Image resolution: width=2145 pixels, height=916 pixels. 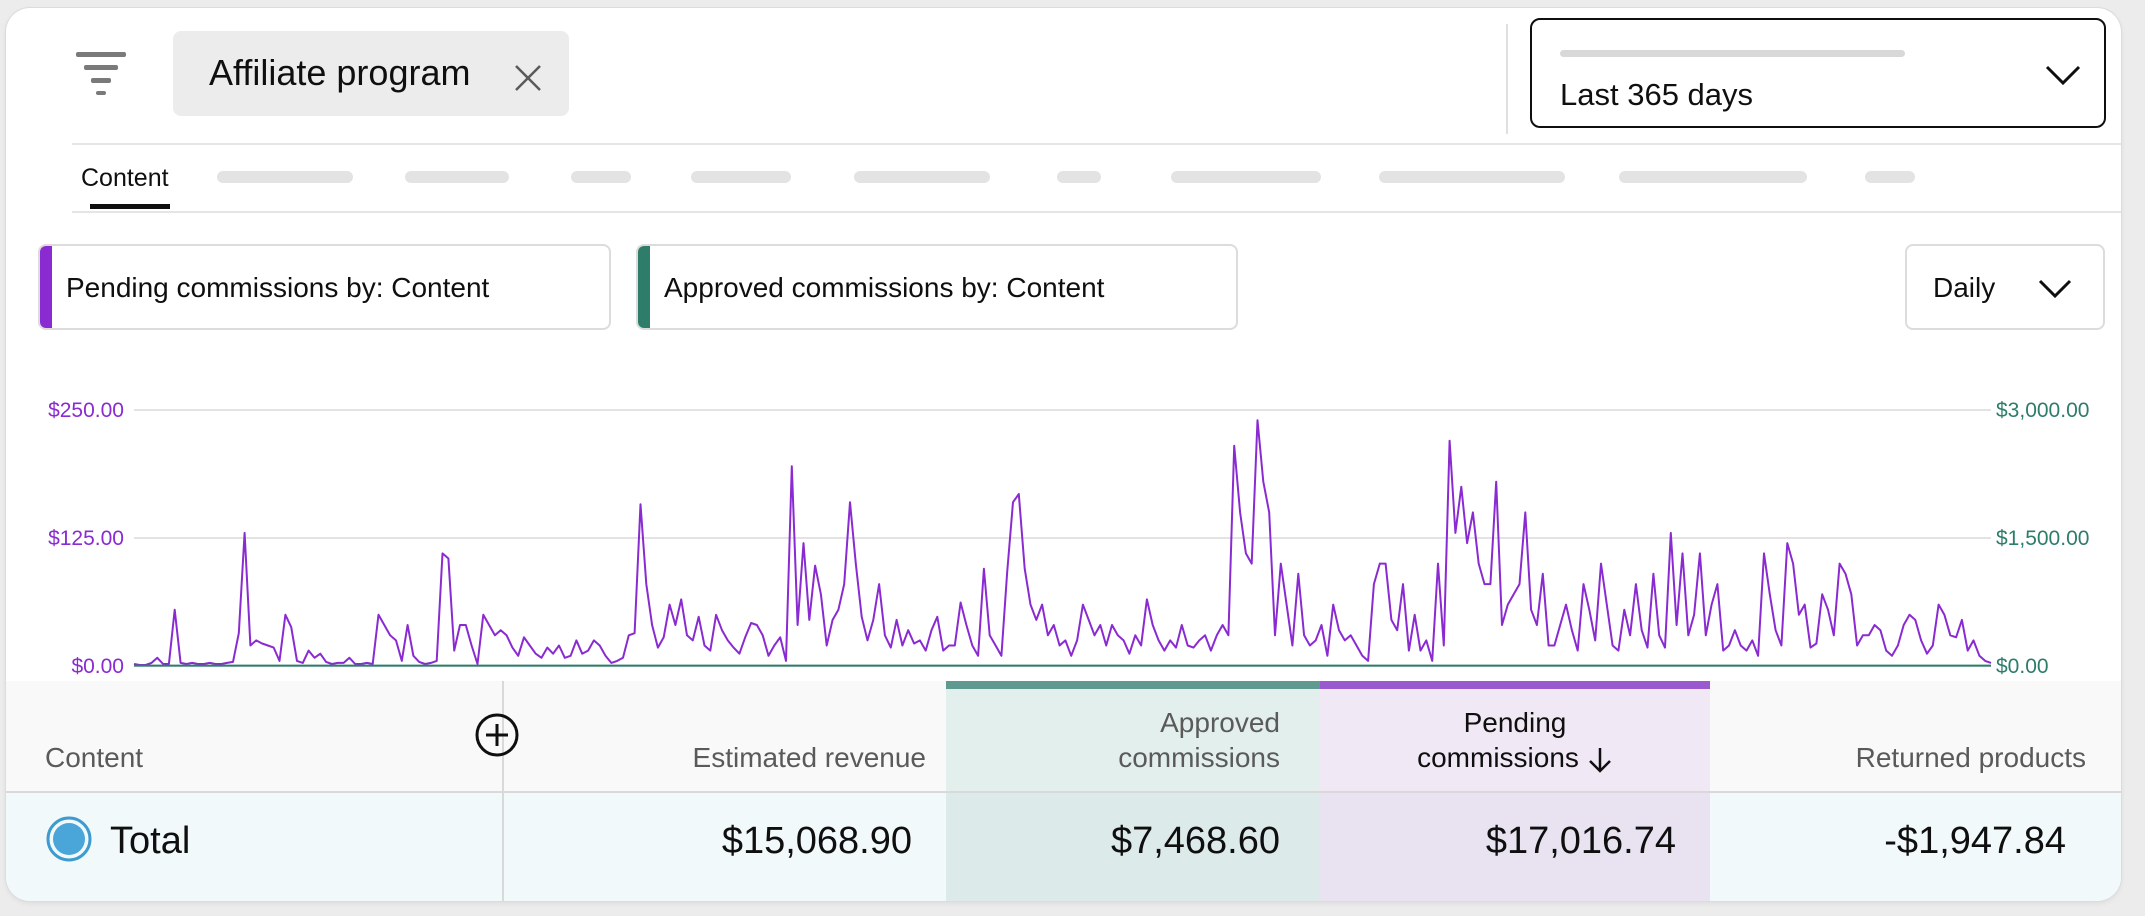 I want to click on left-axis-tick: $125.00, so click(x=86, y=538).